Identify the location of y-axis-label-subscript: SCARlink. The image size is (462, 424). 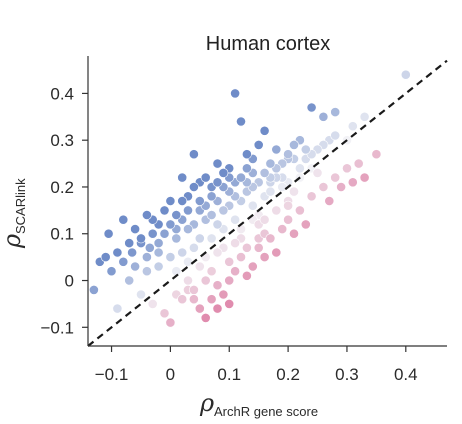
(20, 206).